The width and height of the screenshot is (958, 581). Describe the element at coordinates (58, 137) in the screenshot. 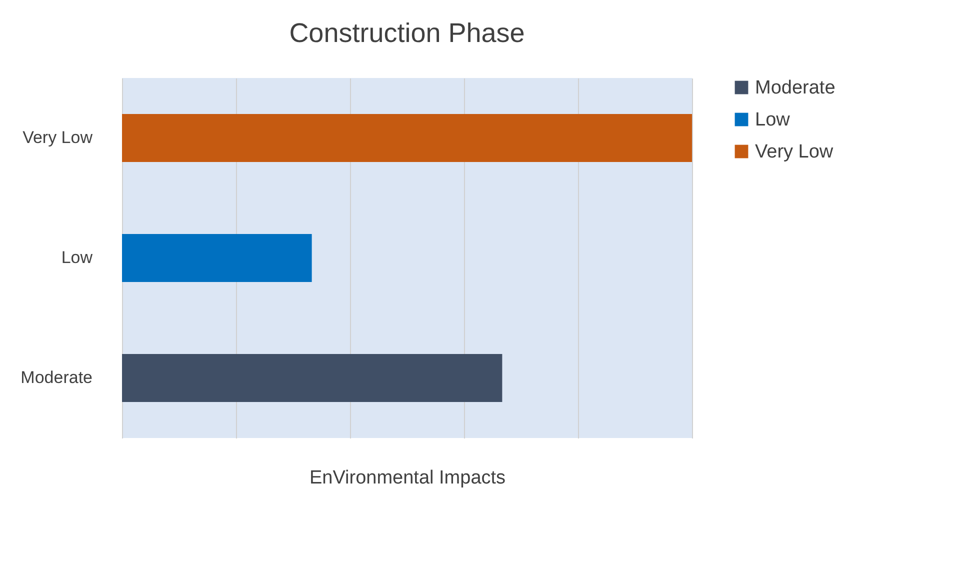

I see `y-tick-label: Very Low` at that location.